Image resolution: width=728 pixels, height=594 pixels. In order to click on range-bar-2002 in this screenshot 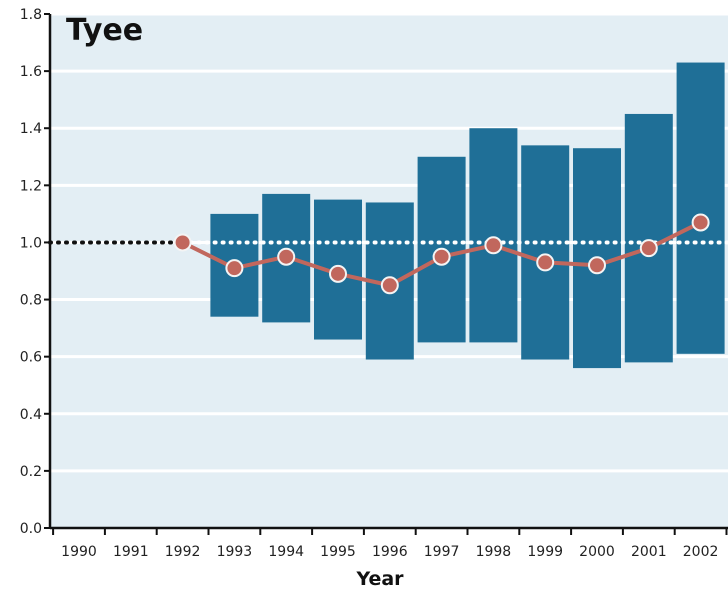, I will do `click(700, 208)`.